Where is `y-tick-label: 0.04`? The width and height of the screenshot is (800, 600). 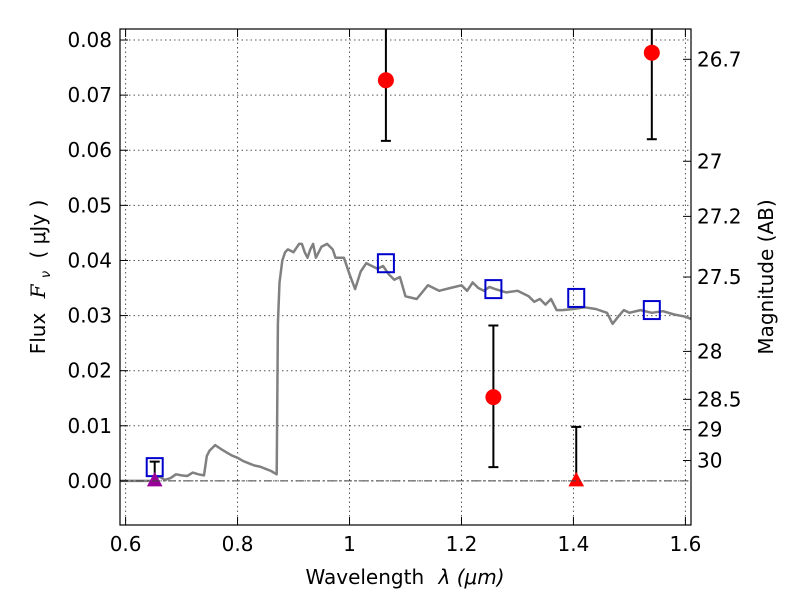
y-tick-label: 0.04 is located at coordinates (89, 260).